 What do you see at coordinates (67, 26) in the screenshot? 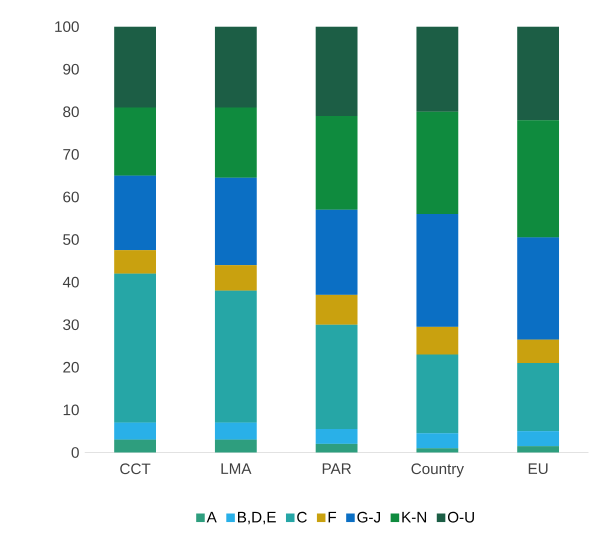
I see `y-tick-label: 100` at bounding box center [67, 26].